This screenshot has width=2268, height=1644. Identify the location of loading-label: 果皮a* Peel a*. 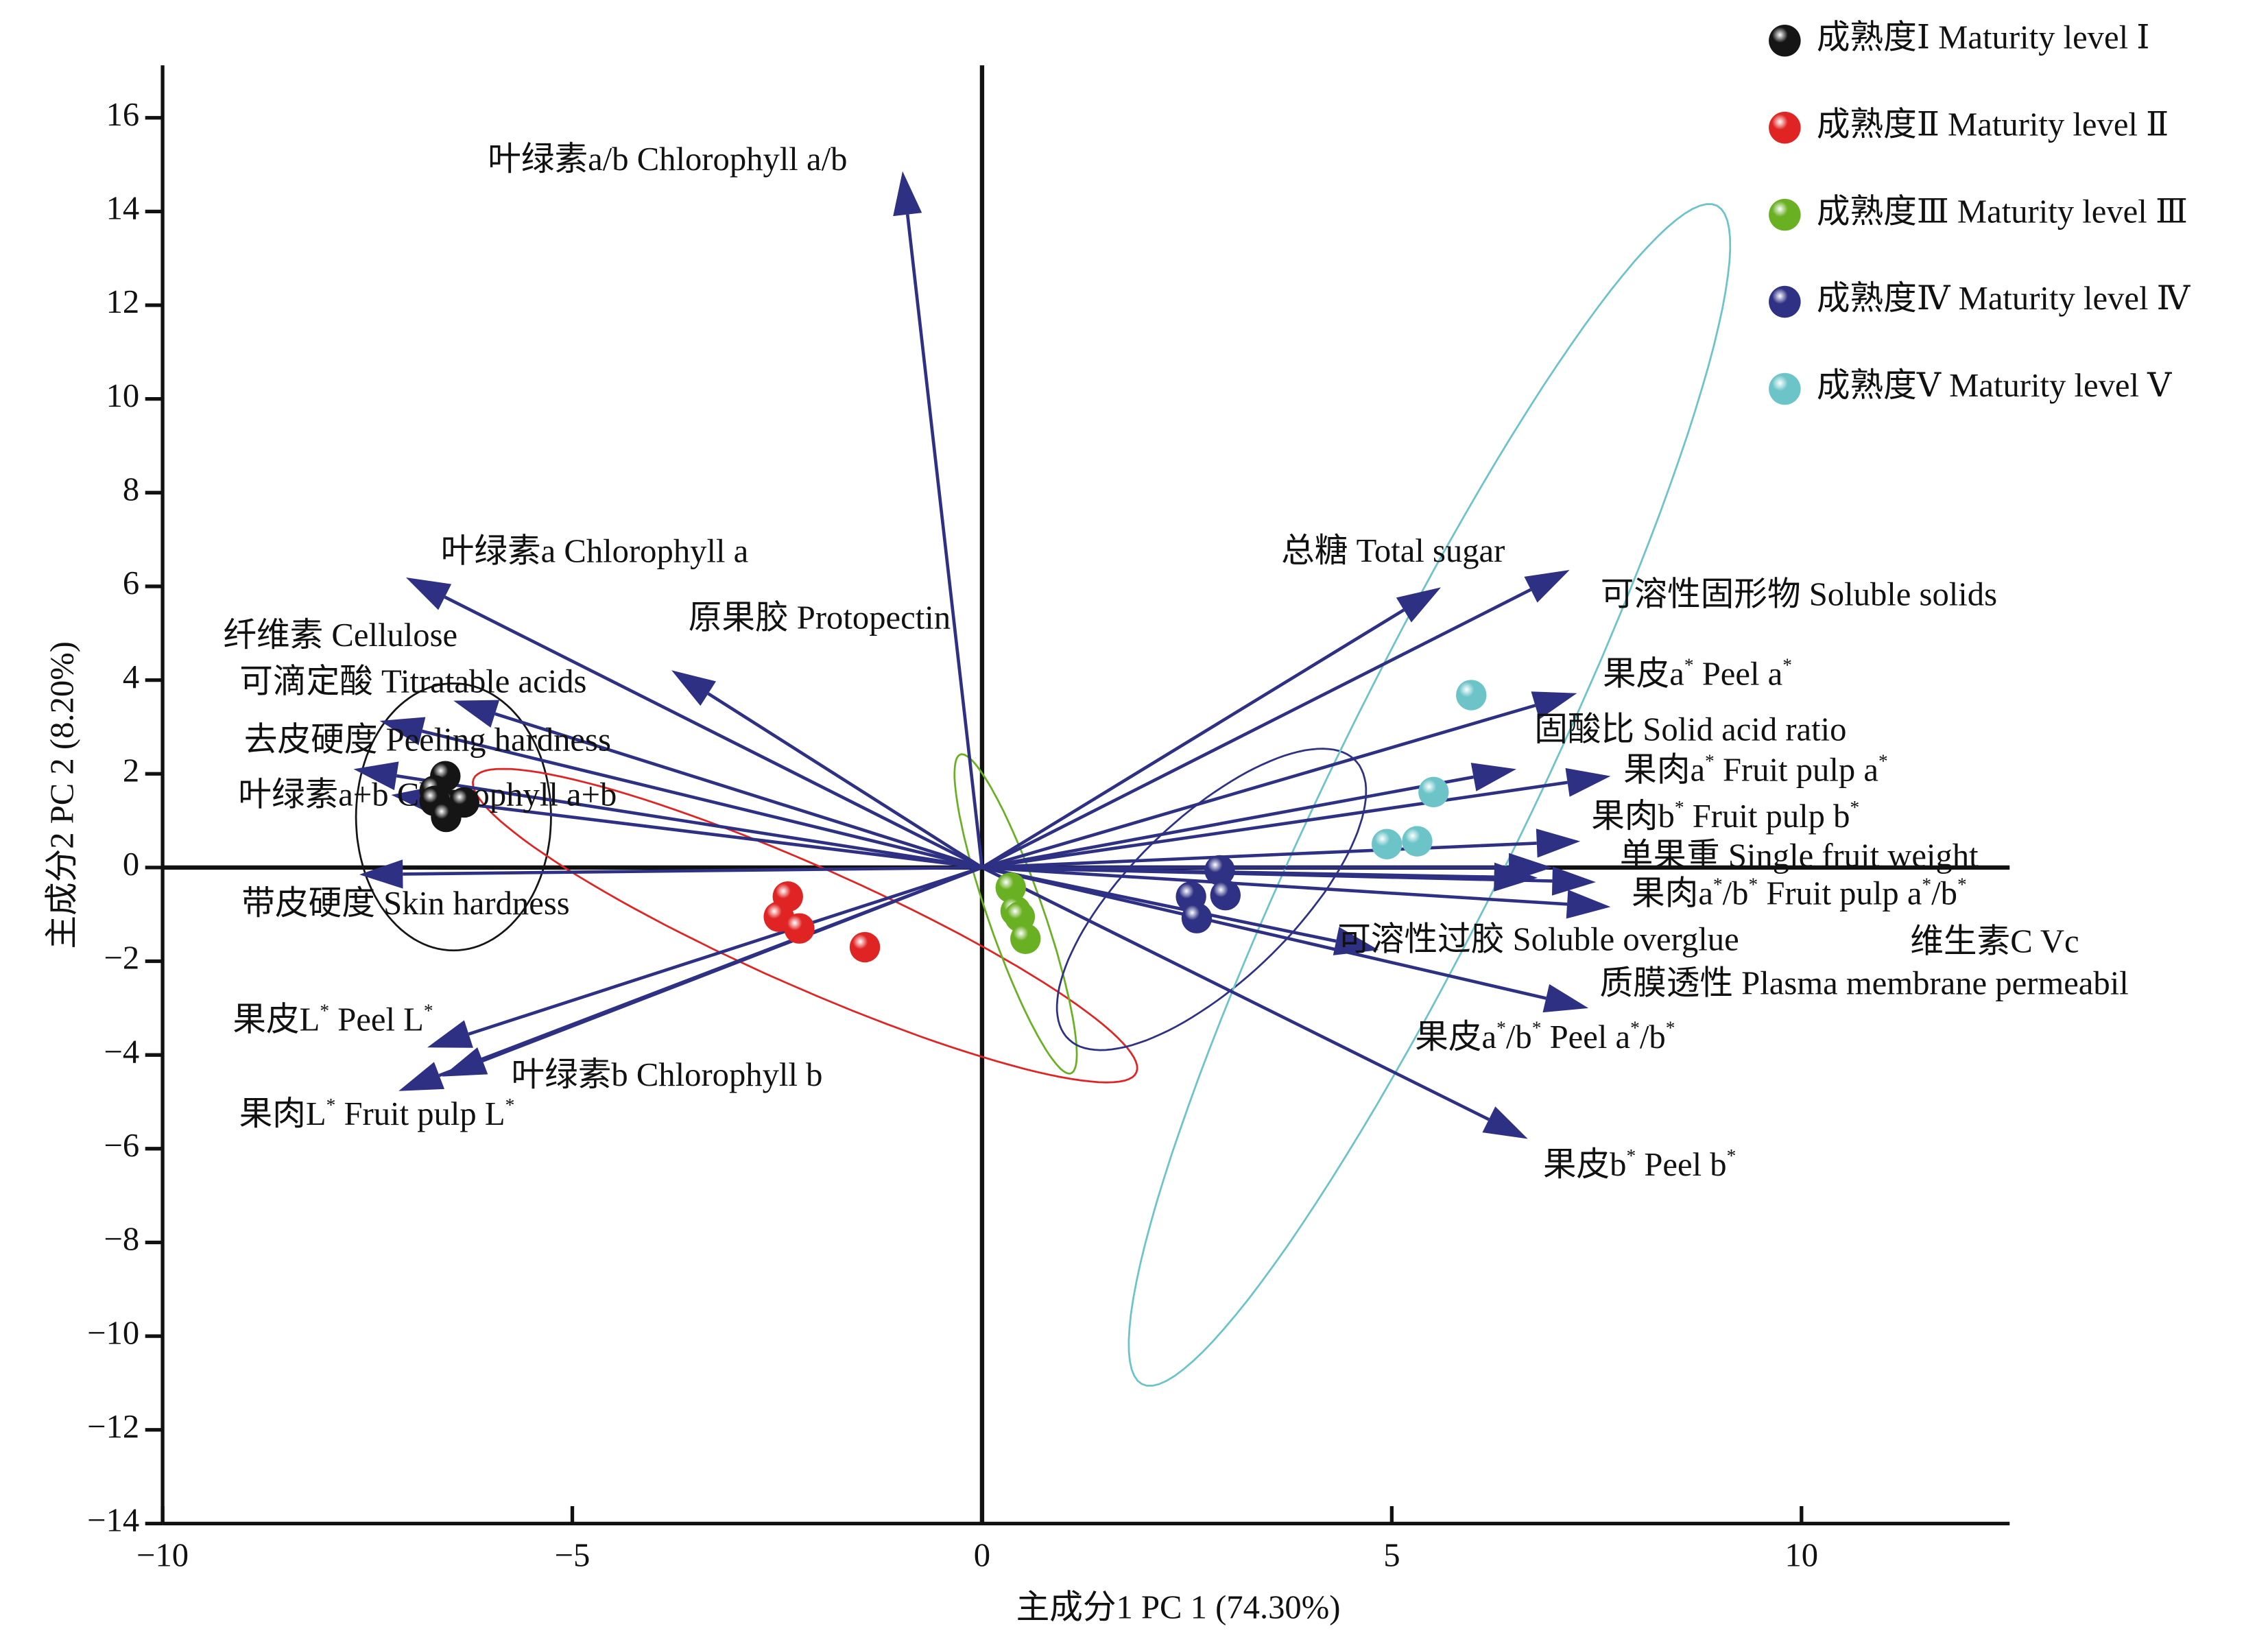
(1697, 673).